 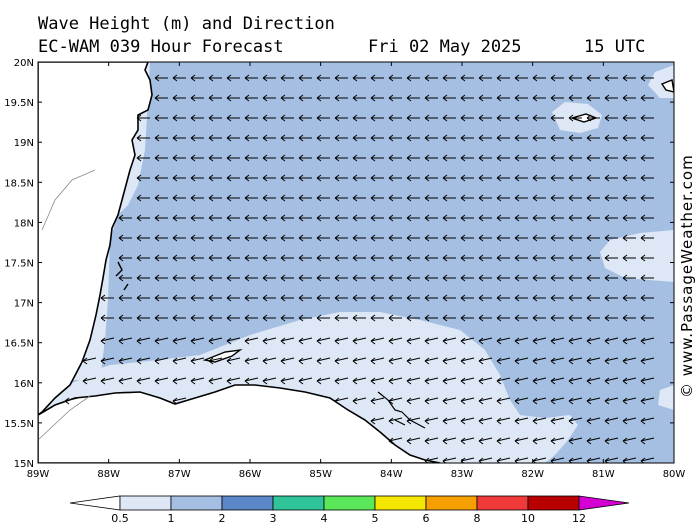 I want to click on lat-label: 17.5N, so click(x=19, y=264).